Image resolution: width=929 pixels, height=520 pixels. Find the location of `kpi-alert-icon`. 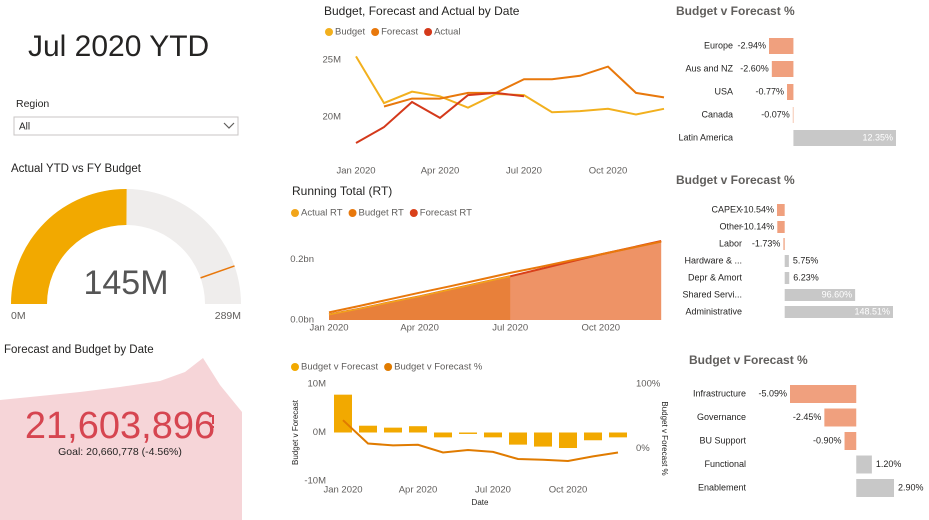

kpi-alert-icon is located at coordinates (213, 419).